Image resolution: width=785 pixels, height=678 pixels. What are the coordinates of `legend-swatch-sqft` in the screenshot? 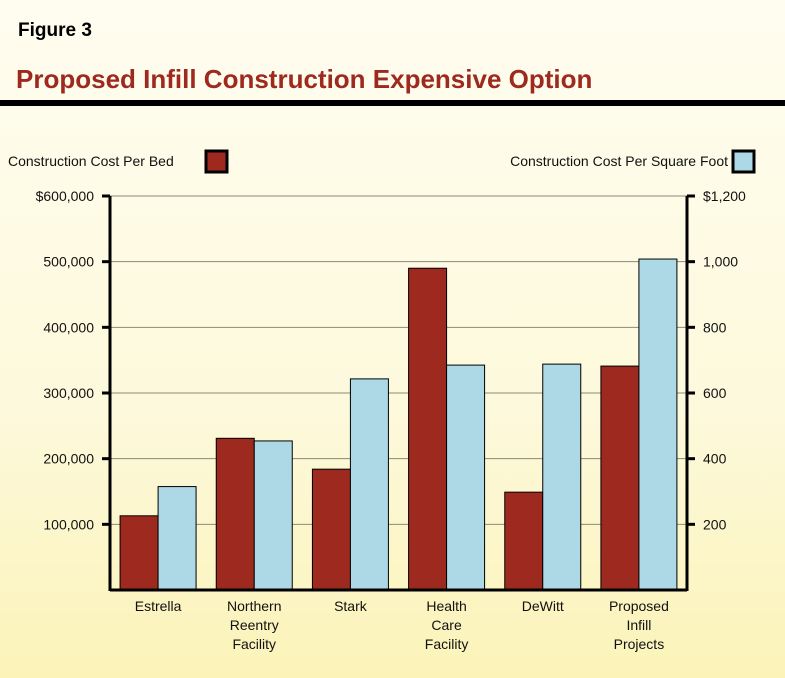 It's located at (743, 161).